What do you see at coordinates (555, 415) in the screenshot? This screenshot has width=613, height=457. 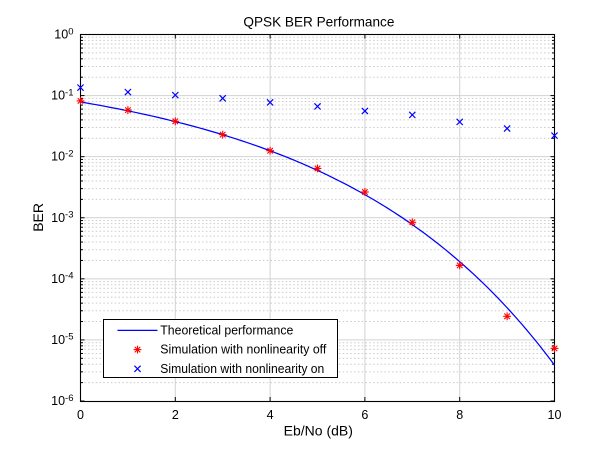 I see `svg-text: 10` at bounding box center [555, 415].